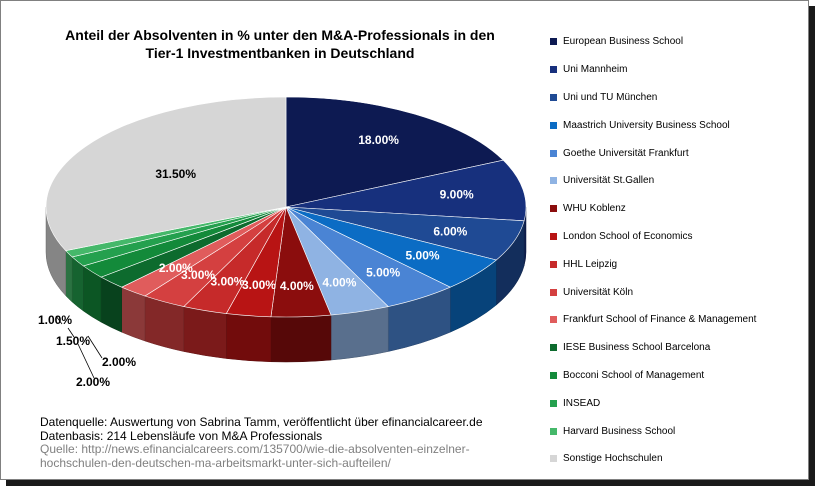 This screenshot has height=490, width=819. Describe the element at coordinates (623, 42) in the screenshot. I see `legend-label: European Business School` at that location.